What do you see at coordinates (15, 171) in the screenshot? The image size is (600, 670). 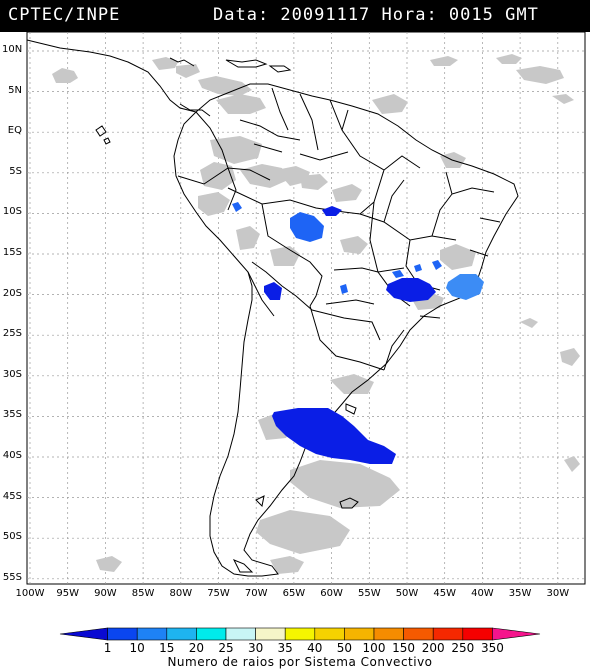 I see `lat-label: 5S` at bounding box center [15, 171].